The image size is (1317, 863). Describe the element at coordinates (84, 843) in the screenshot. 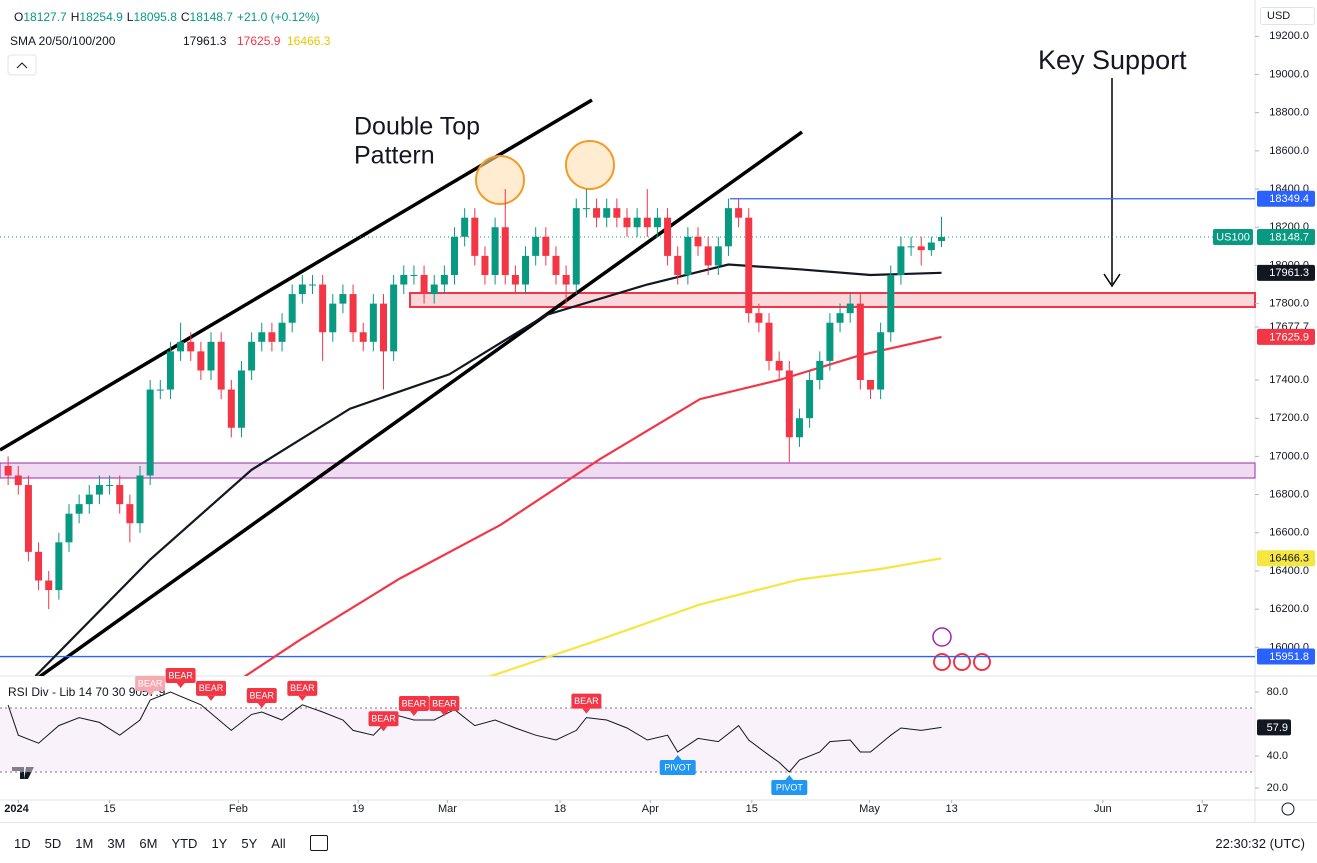

I see `range-button: 1M` at that location.